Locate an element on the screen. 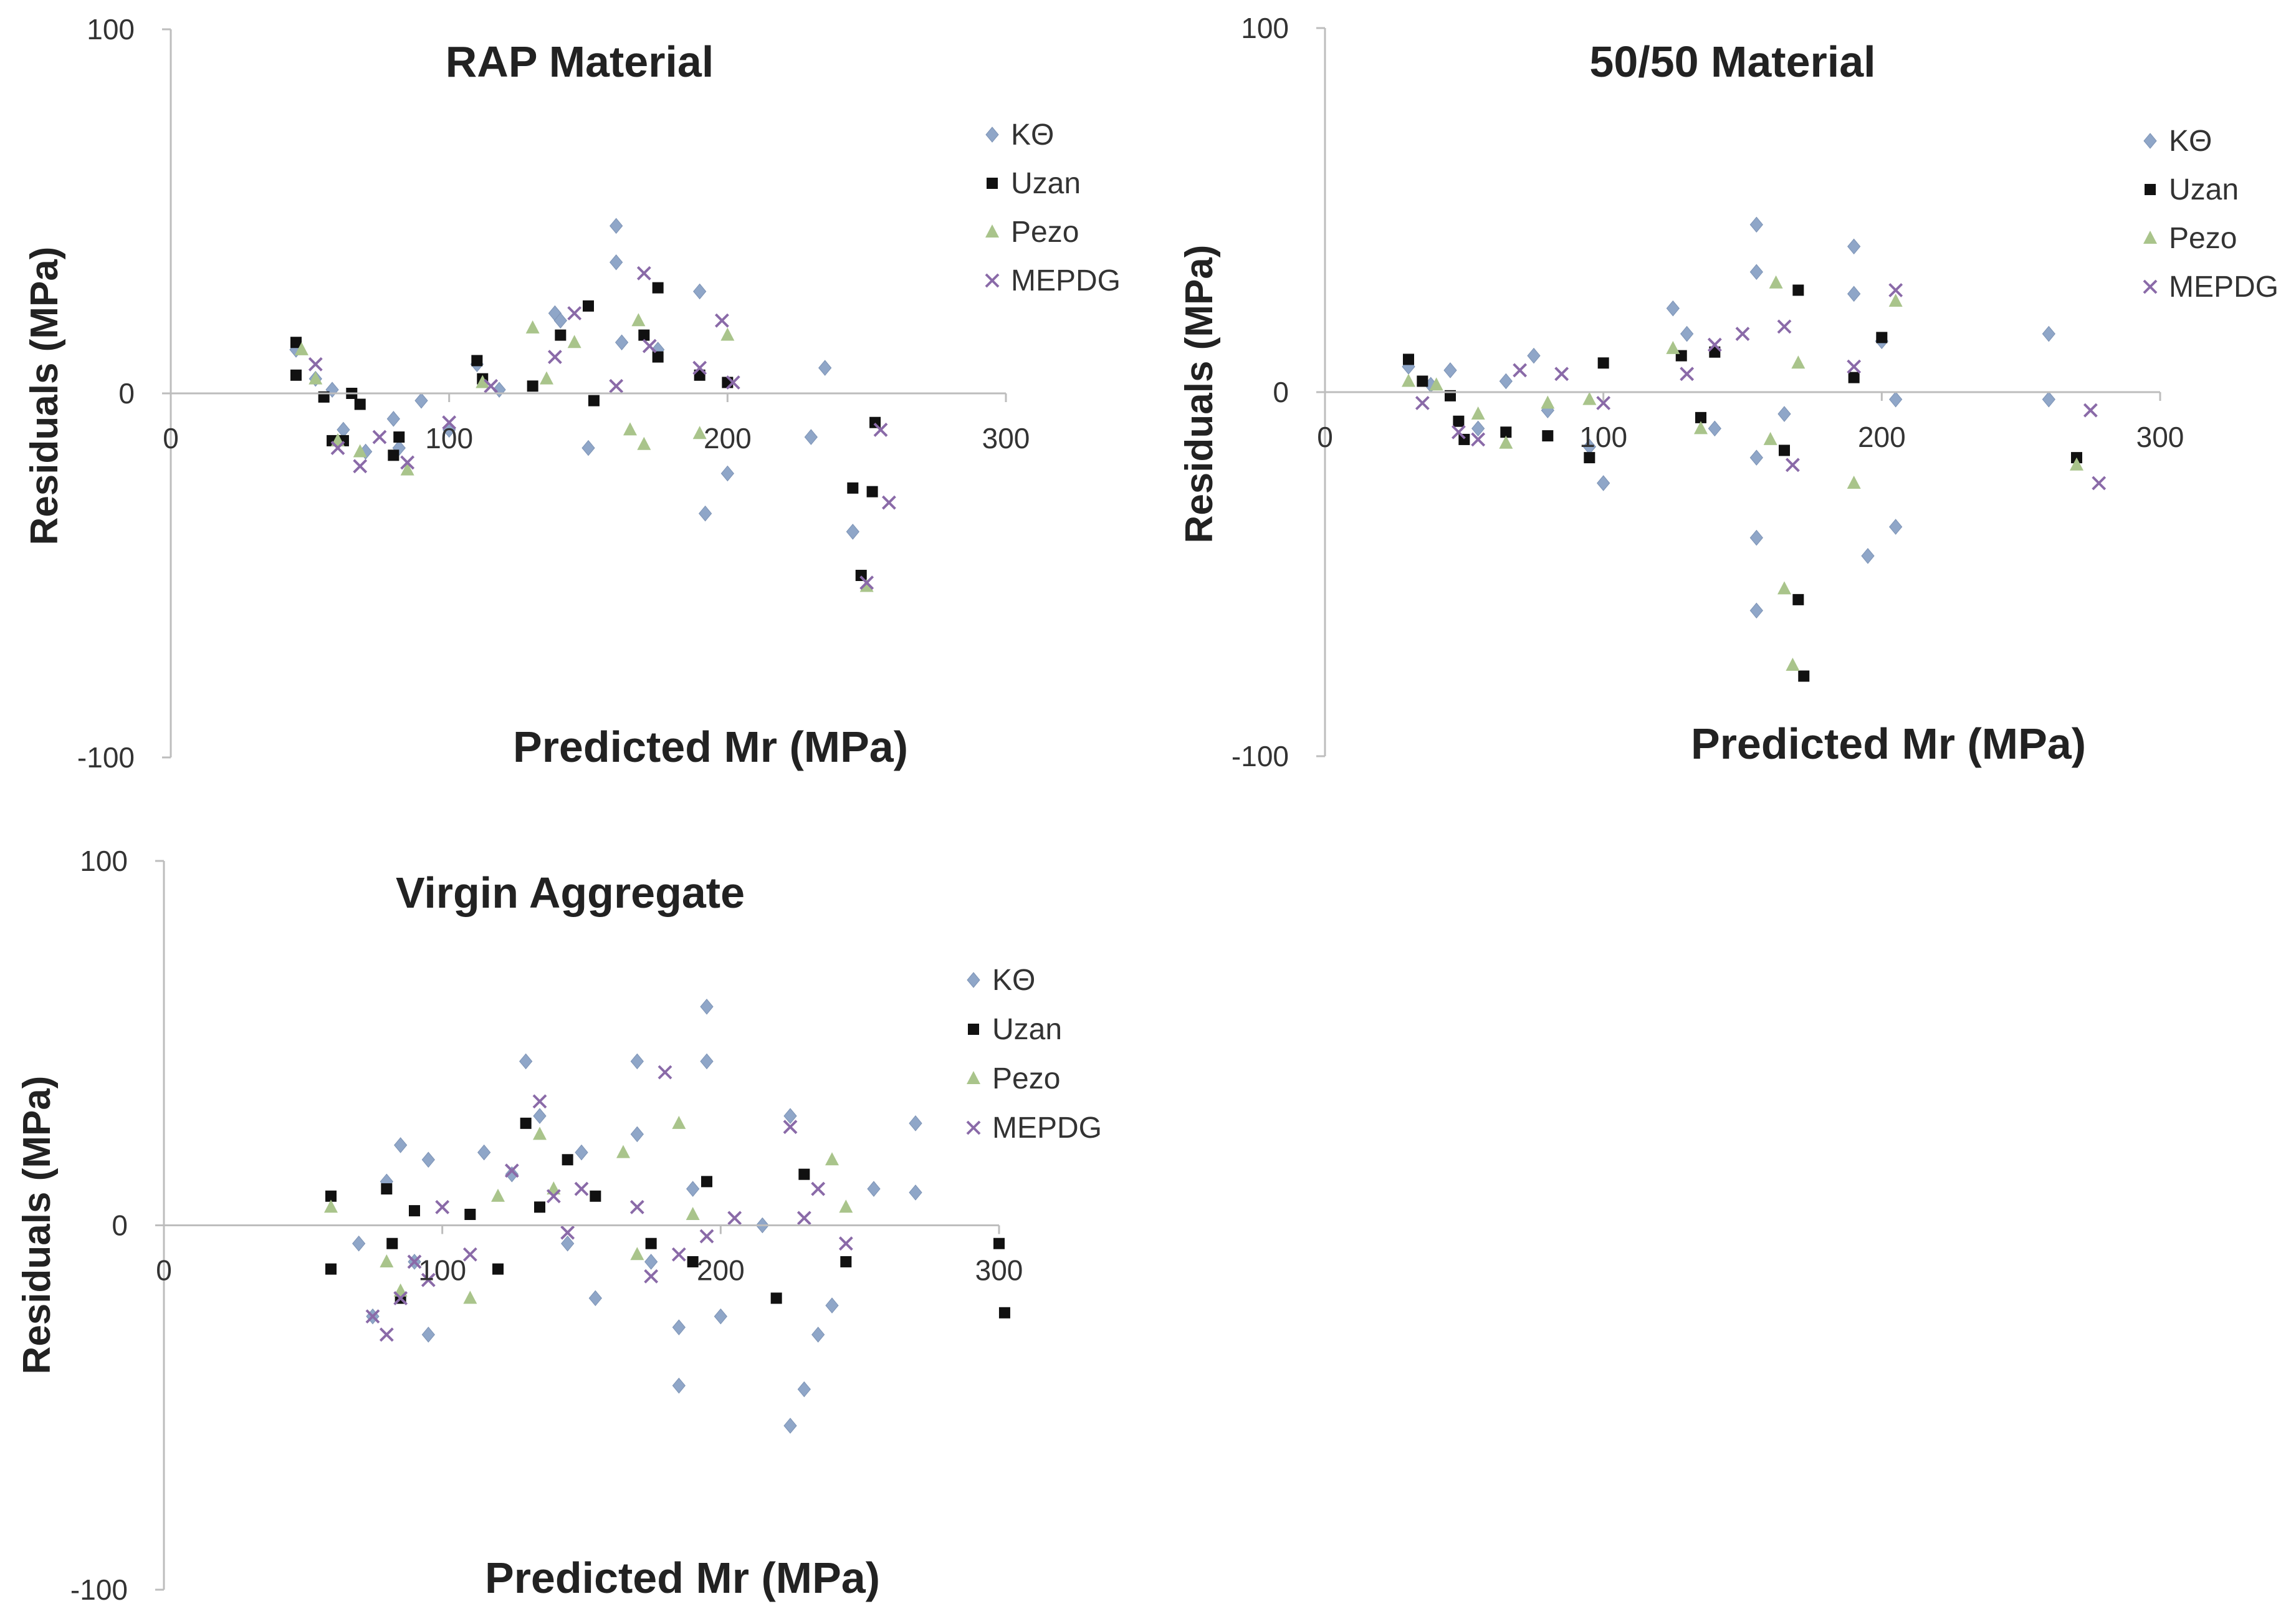 The height and width of the screenshot is (1619, 2296). series-diamond is located at coordinates (637, 1216).